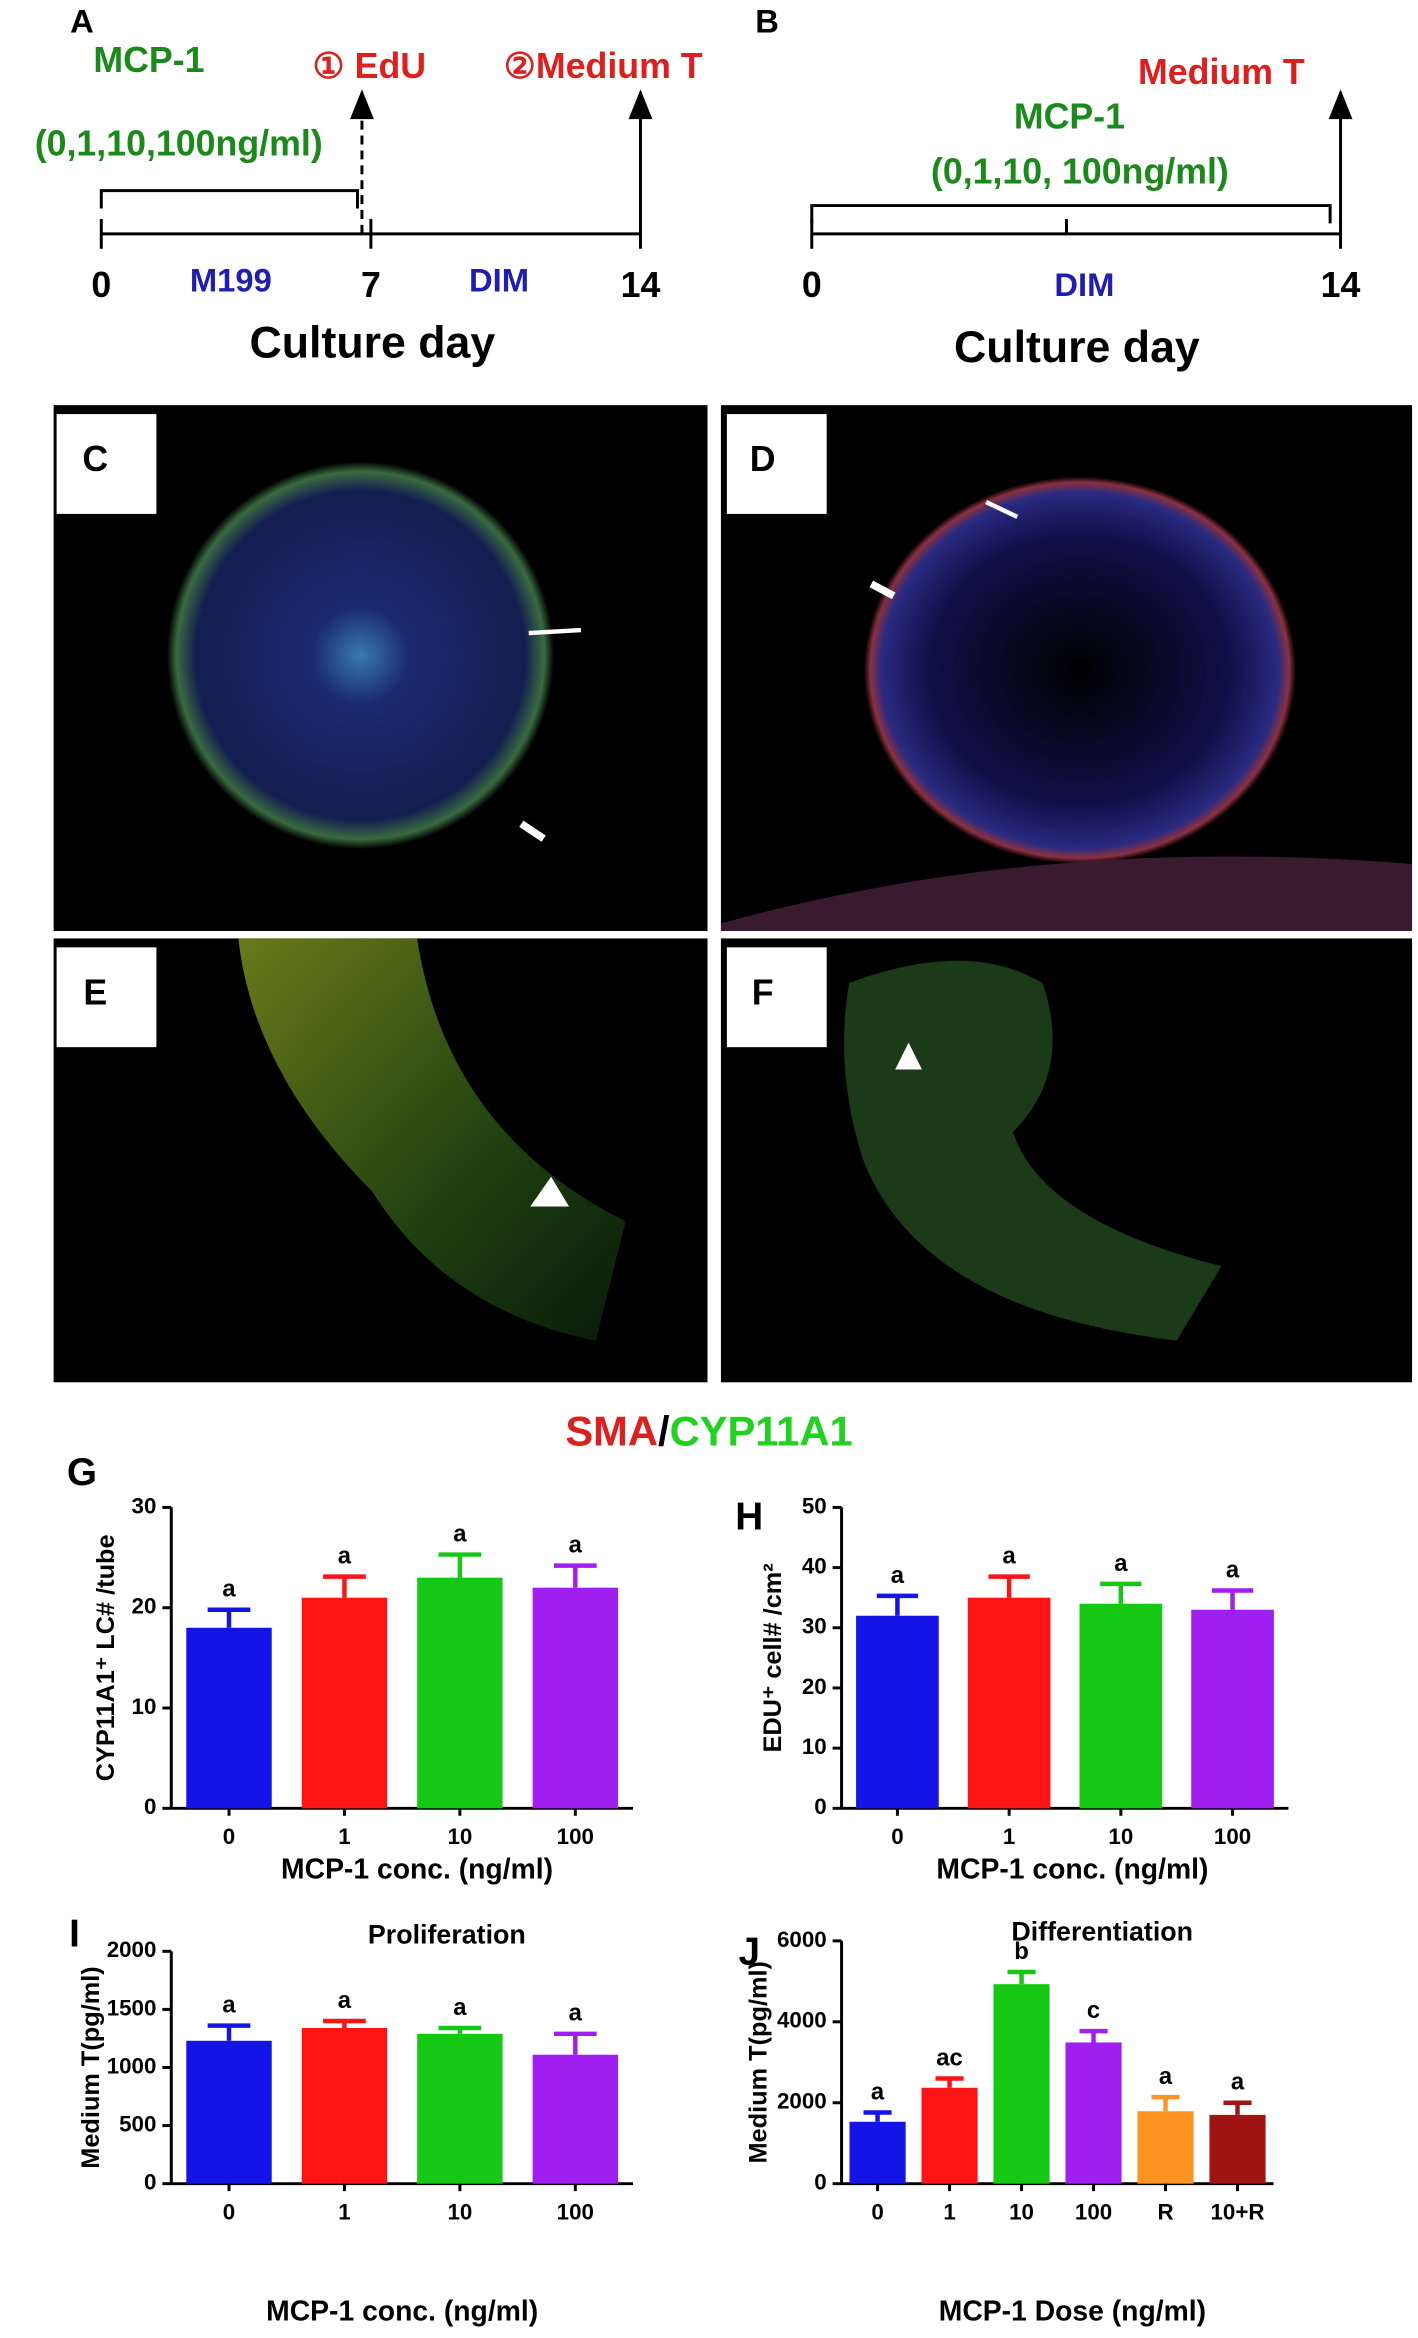 The width and height of the screenshot is (1418, 2338). I want to click on doses: (0,1,10, 100ng/ml), so click(1080, 172).